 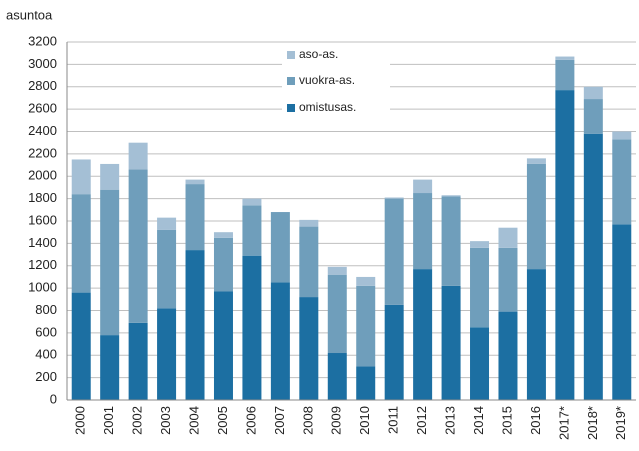 I want to click on x-tick-label: 2000, so click(x=80, y=420).